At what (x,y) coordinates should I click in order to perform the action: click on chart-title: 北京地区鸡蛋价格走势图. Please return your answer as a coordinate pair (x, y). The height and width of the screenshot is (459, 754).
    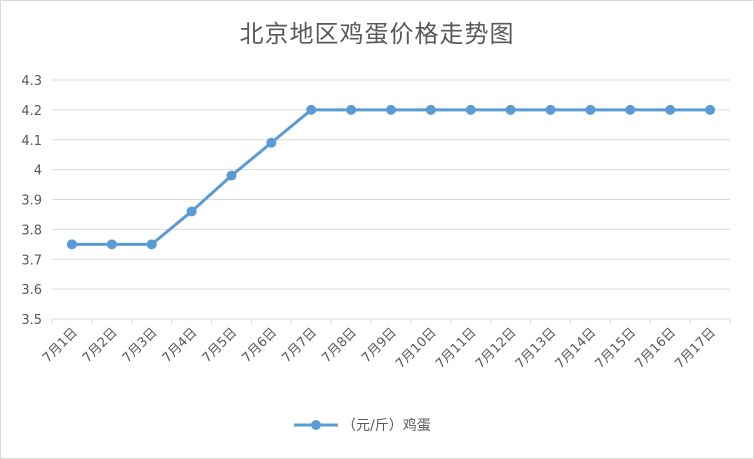
    Looking at the image, I should click on (377, 34).